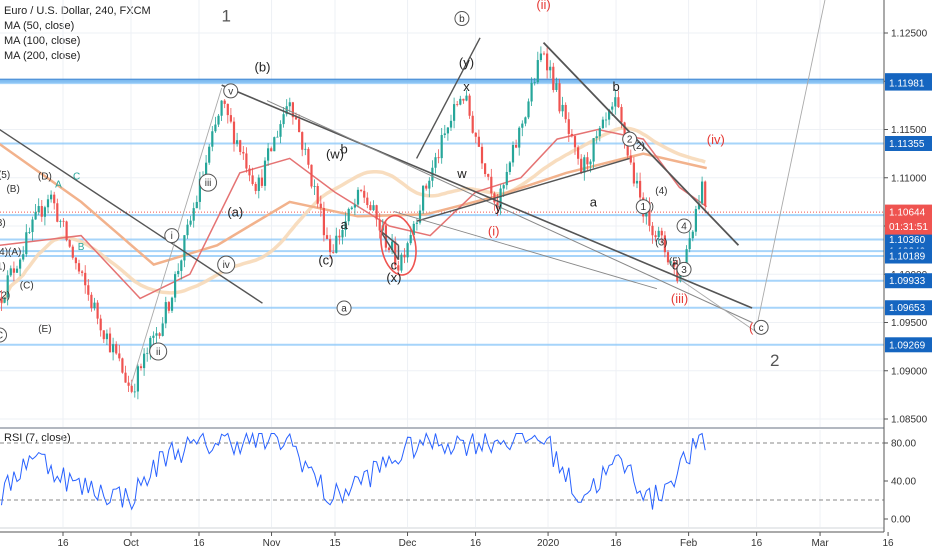 The height and width of the screenshot is (550, 932). Describe the element at coordinates (909, 371) in the screenshot. I see `price-tick-label: 1.09000` at that location.